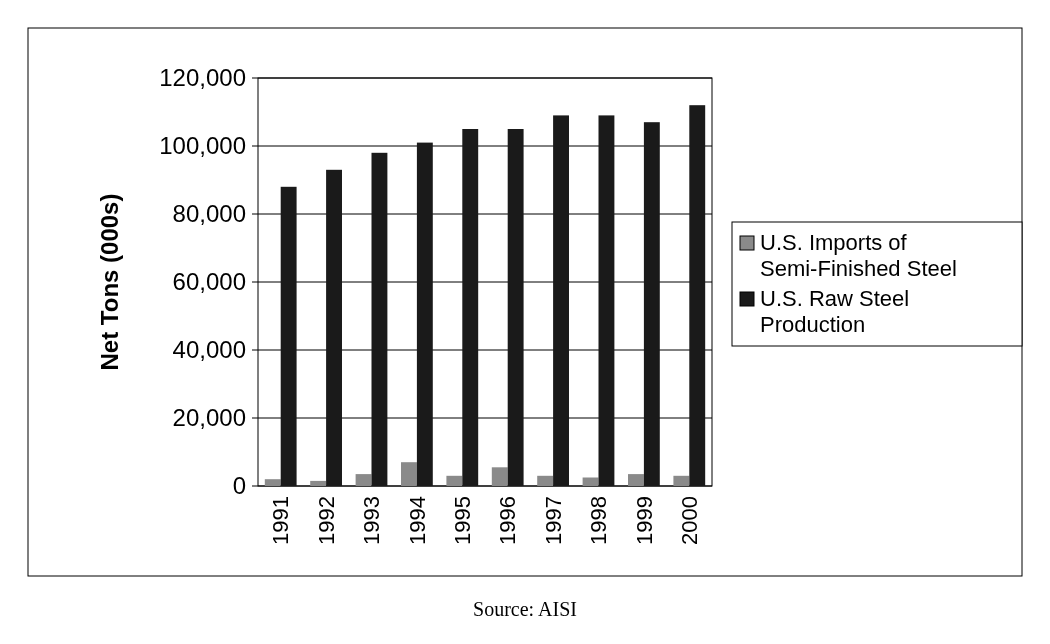  I want to click on x-tick-label: 1995, so click(462, 520).